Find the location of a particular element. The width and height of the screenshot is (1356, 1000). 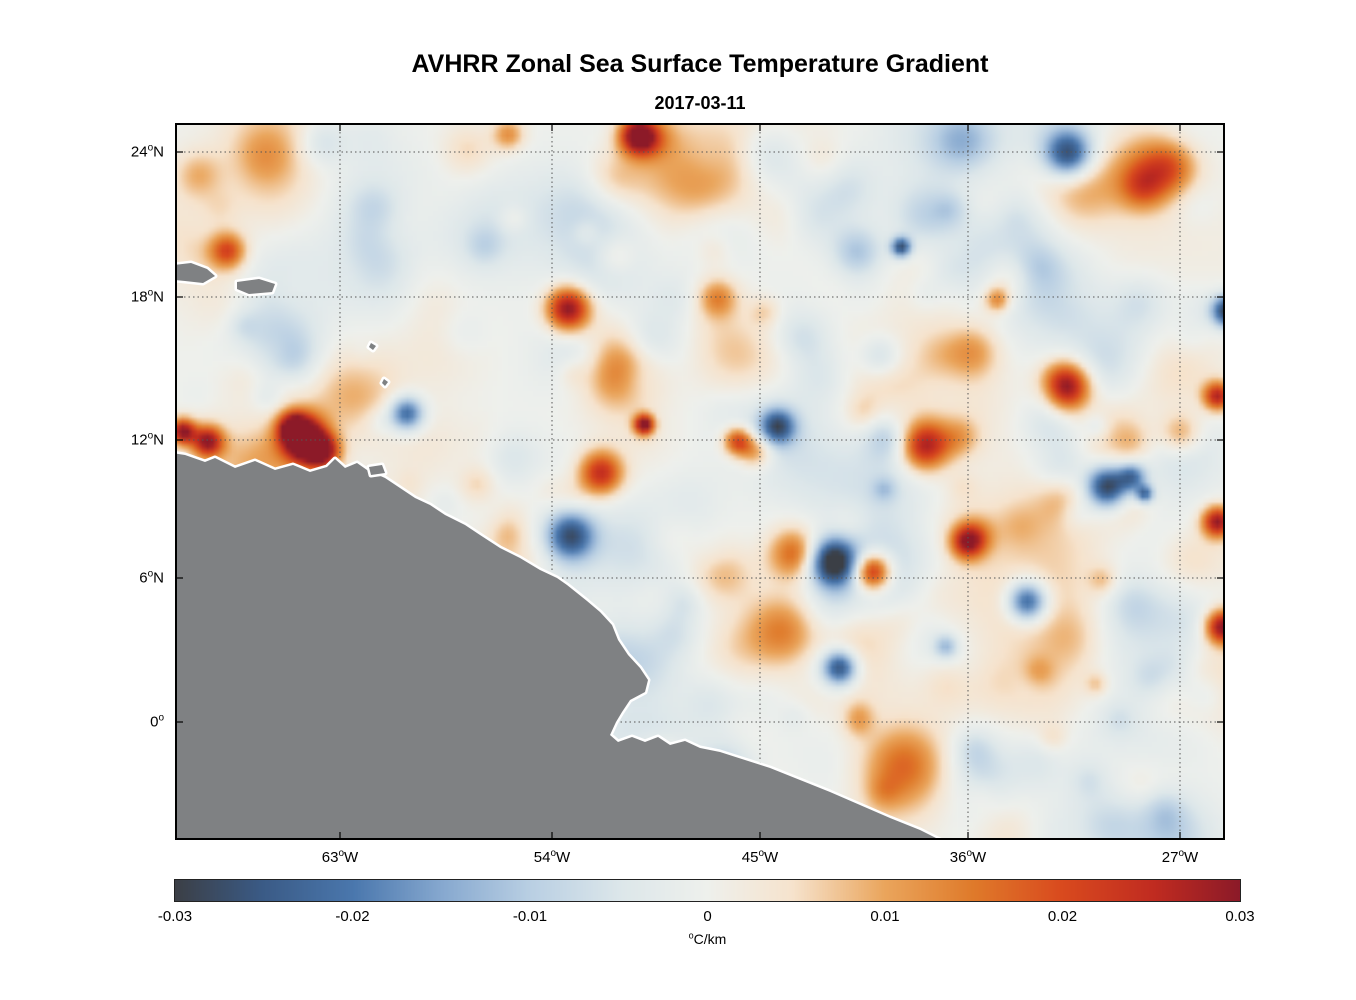

colorbar-tick-label: -0.02 is located at coordinates (352, 916).